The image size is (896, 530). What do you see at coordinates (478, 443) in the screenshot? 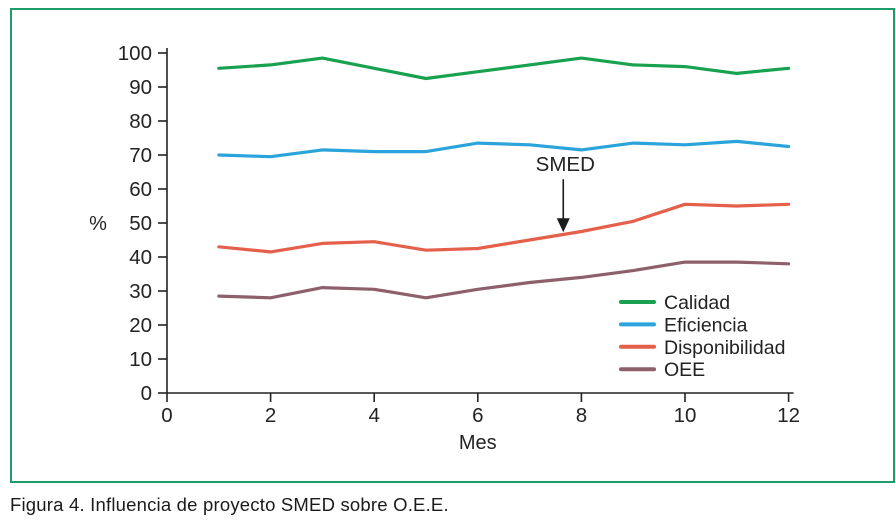
I see `x-axis-title: Mes` at bounding box center [478, 443].